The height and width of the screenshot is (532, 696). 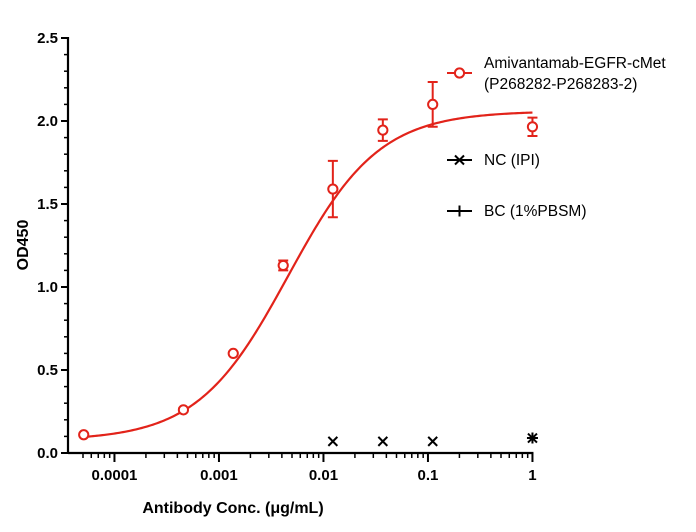 What do you see at coordinates (47, 370) in the screenshot?
I see `y-tick-label: 0.5` at bounding box center [47, 370].